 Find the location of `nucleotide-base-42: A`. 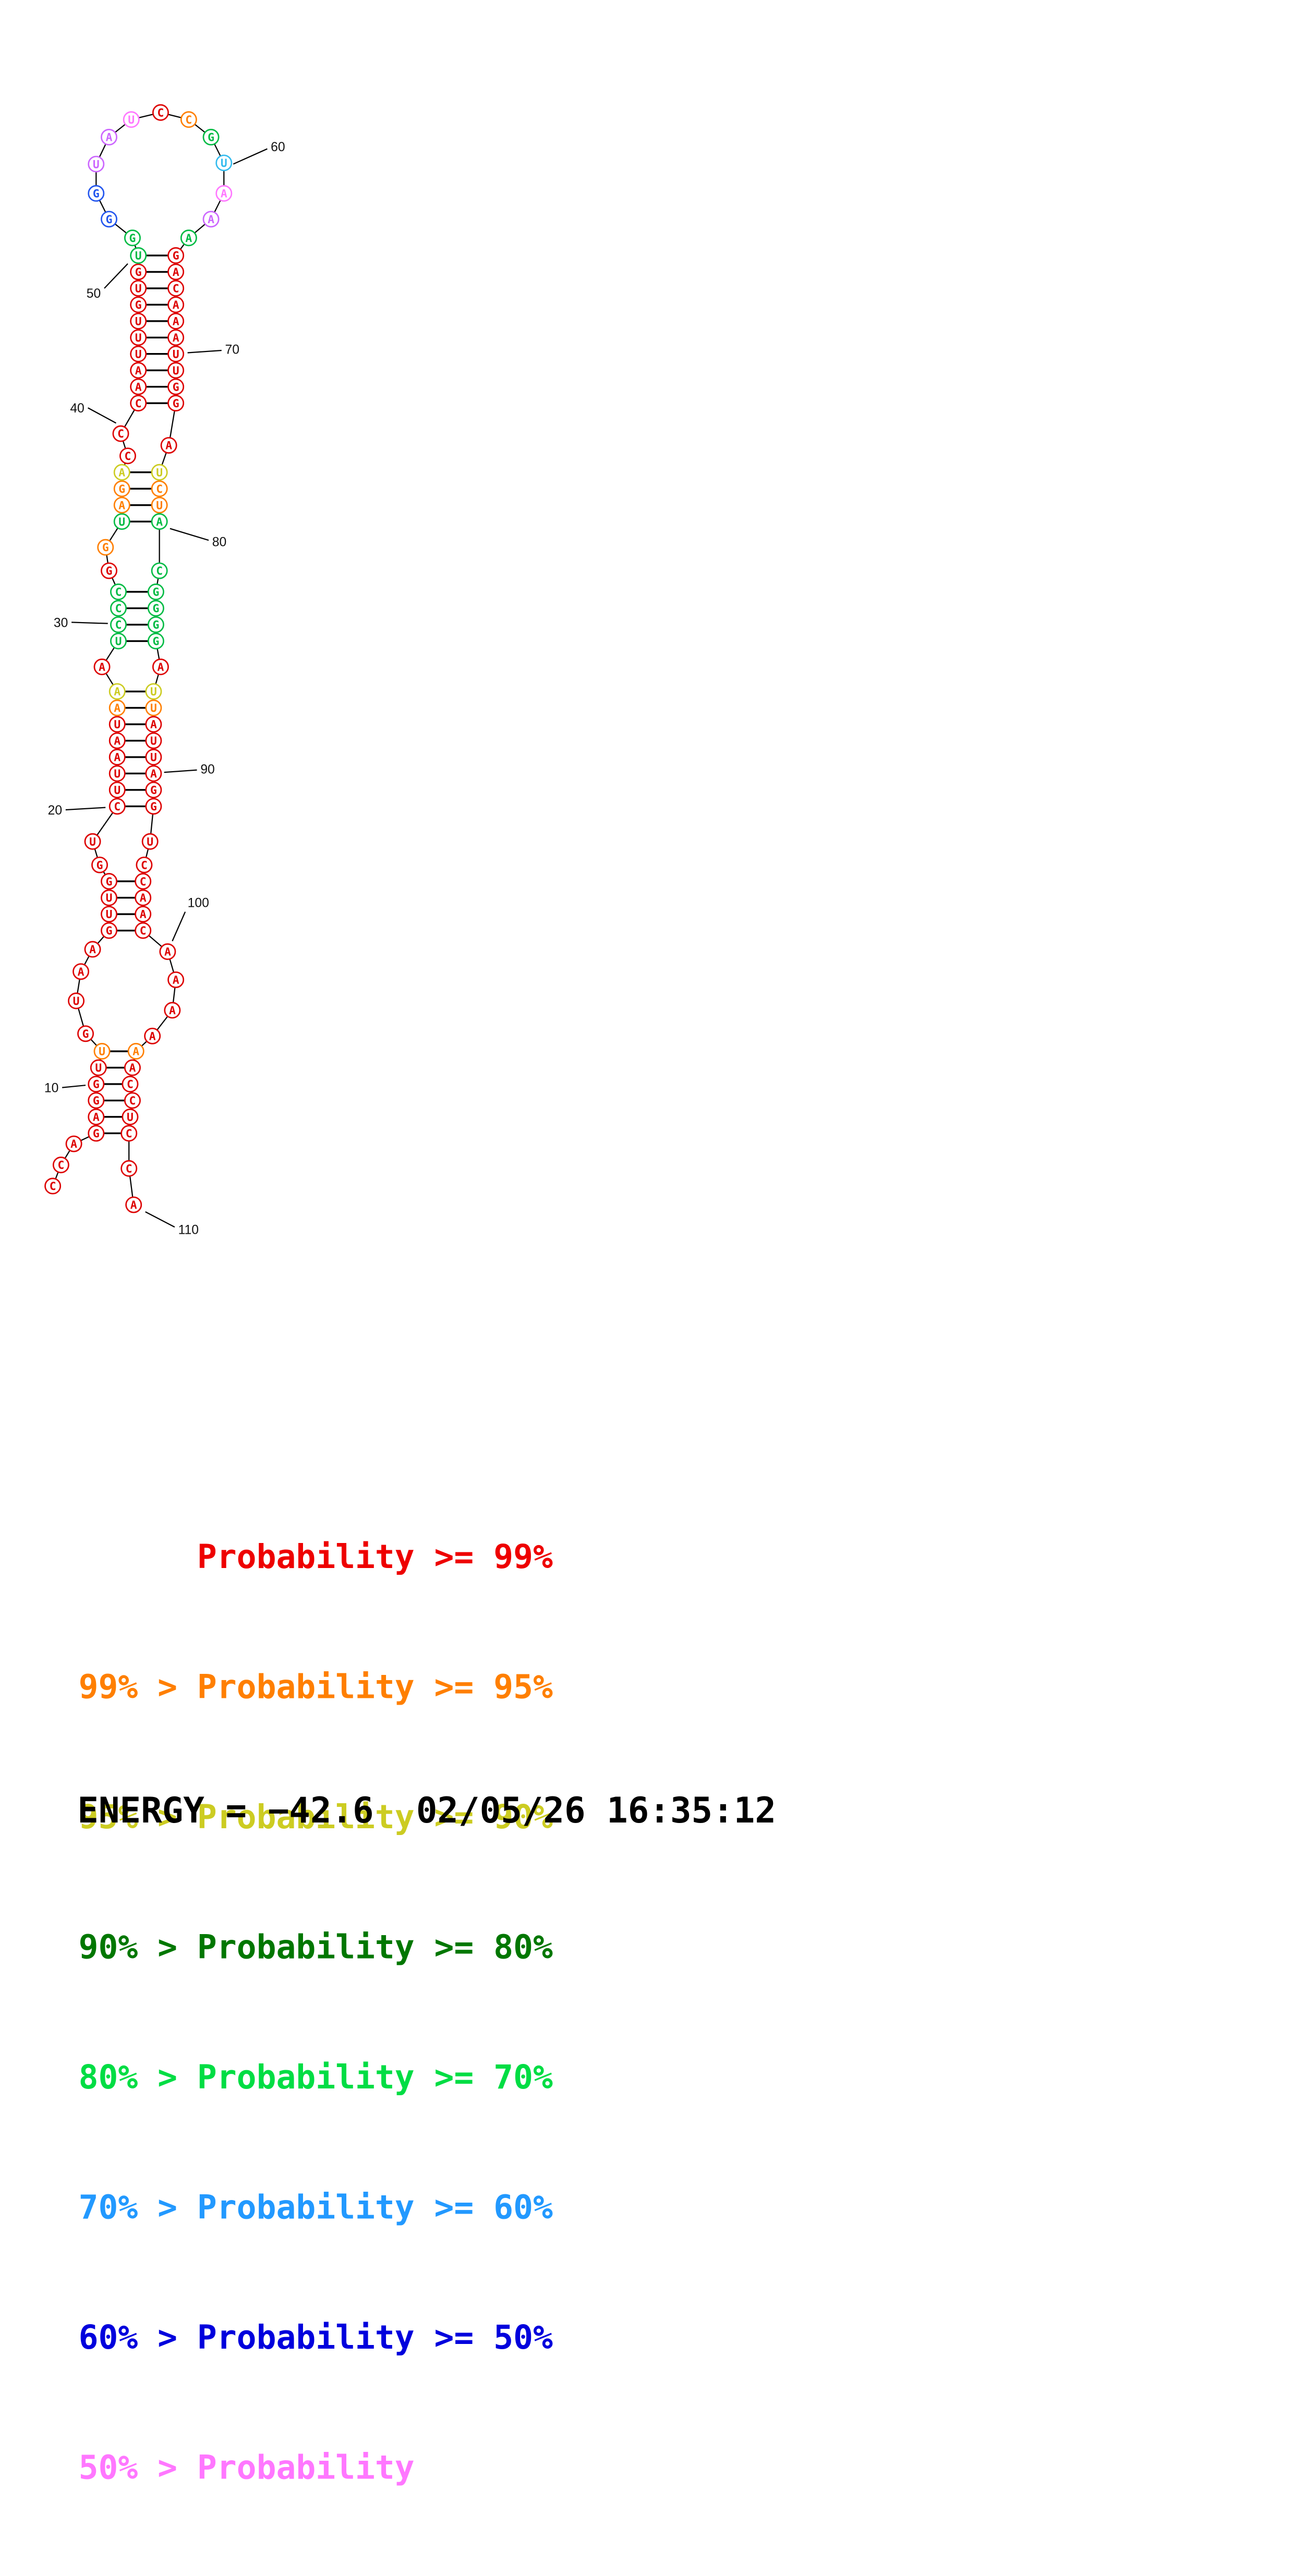

nucleotide-base-42: A is located at coordinates (138, 387).